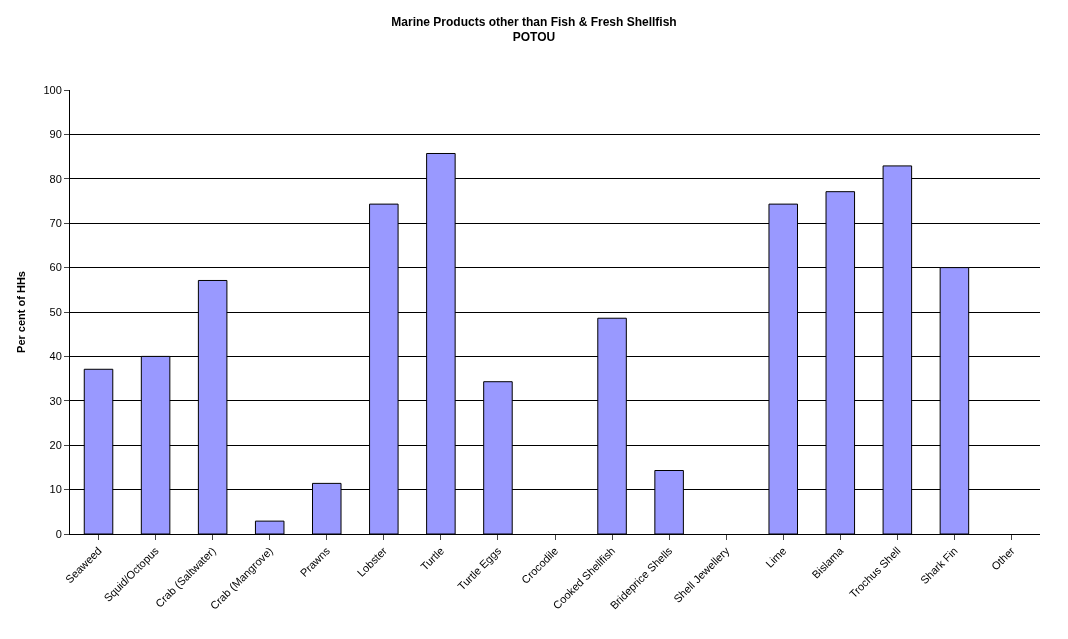 The image size is (1068, 639). What do you see at coordinates (55, 311) in the screenshot?
I see `y-tick-label: 50` at bounding box center [55, 311].